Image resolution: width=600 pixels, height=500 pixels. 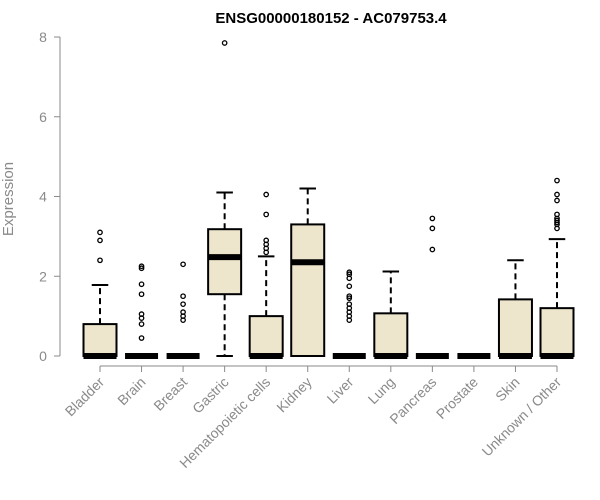 What do you see at coordinates (131, 391) in the screenshot?
I see `x-tick-label: Brain` at bounding box center [131, 391].